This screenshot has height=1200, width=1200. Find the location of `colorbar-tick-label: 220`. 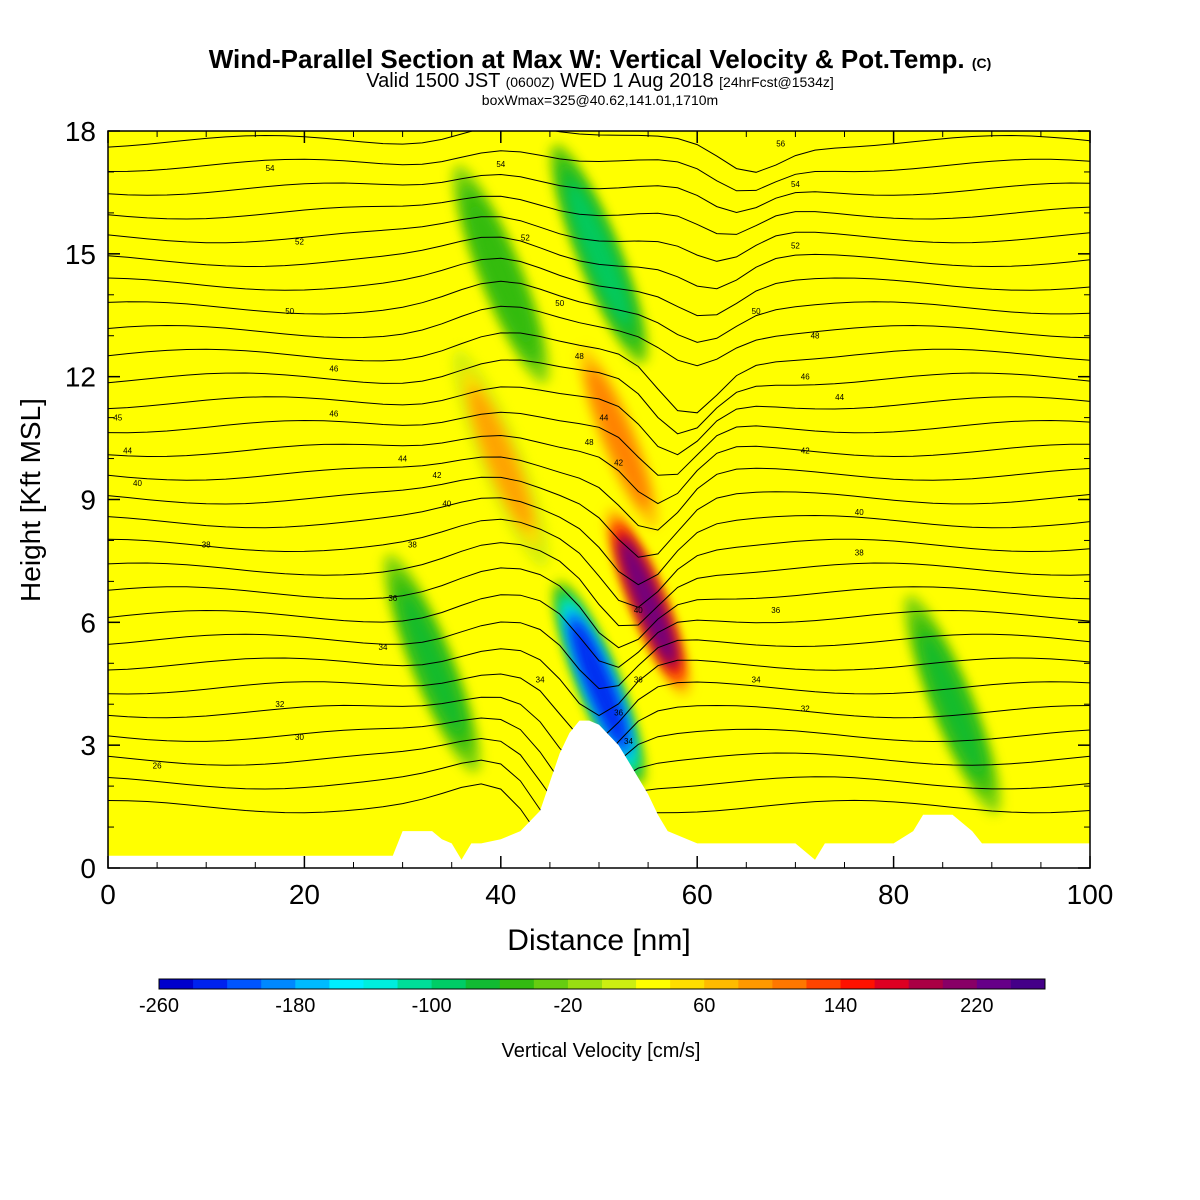

colorbar-tick-label: 220 is located at coordinates (976, 1006).